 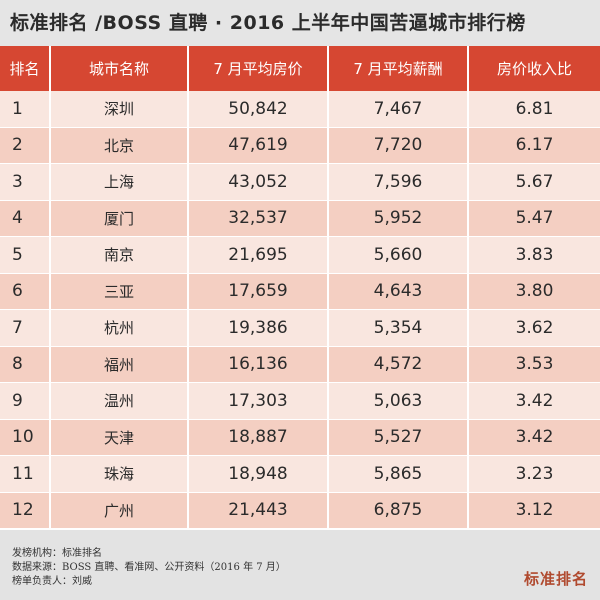 I want to click on cell-city: 珠海, so click(x=119, y=474).